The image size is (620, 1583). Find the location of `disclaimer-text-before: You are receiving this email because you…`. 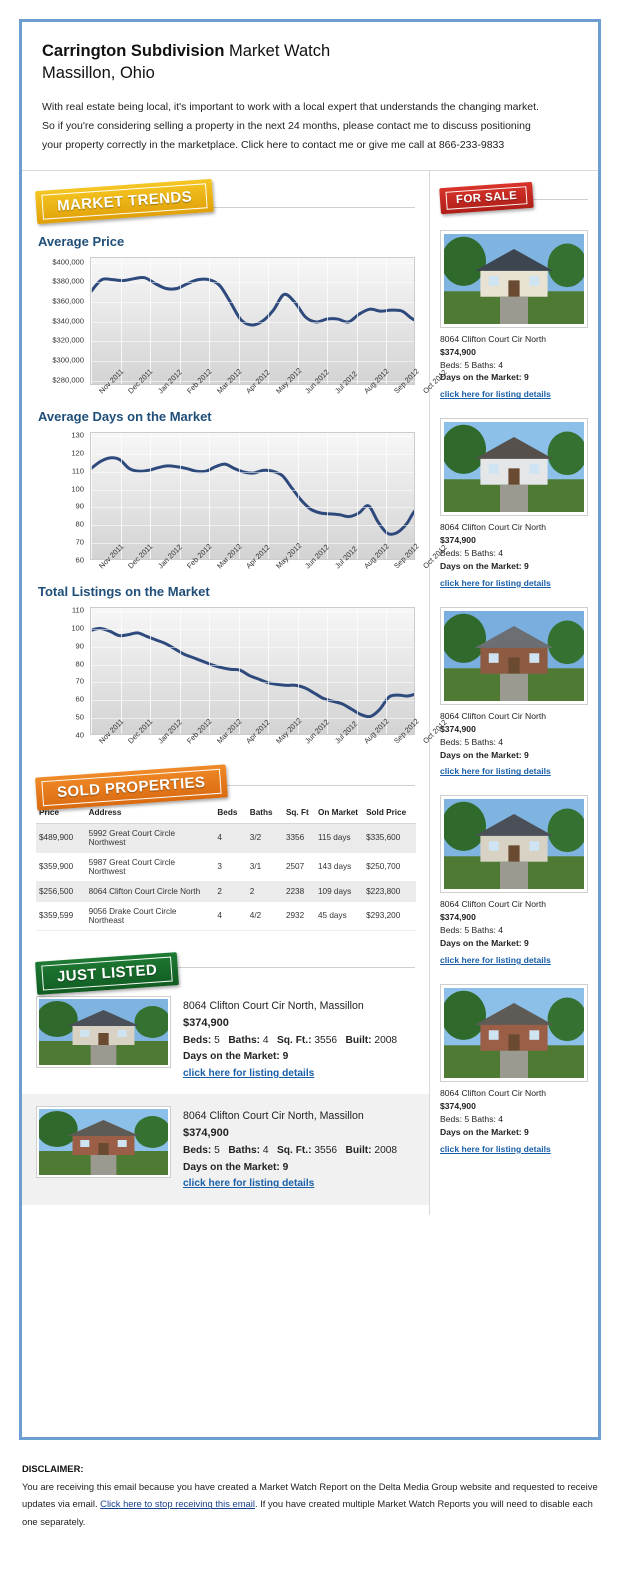

disclaimer-text-before: You are receiving this email because you… is located at coordinates (310, 1495).